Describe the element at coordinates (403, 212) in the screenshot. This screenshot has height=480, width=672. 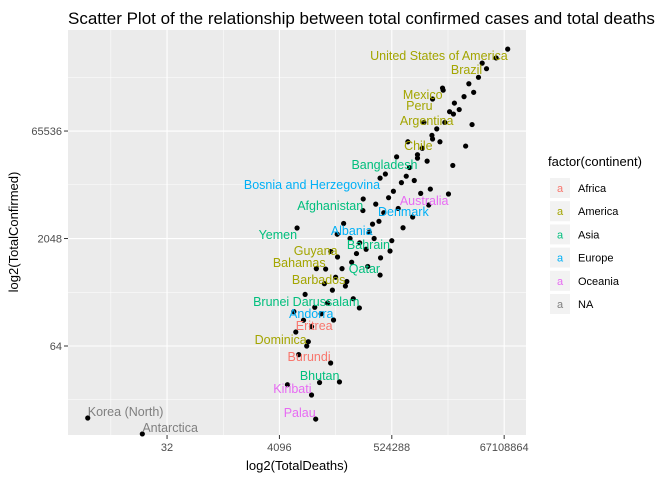
I see `point-label: Denmark` at that location.